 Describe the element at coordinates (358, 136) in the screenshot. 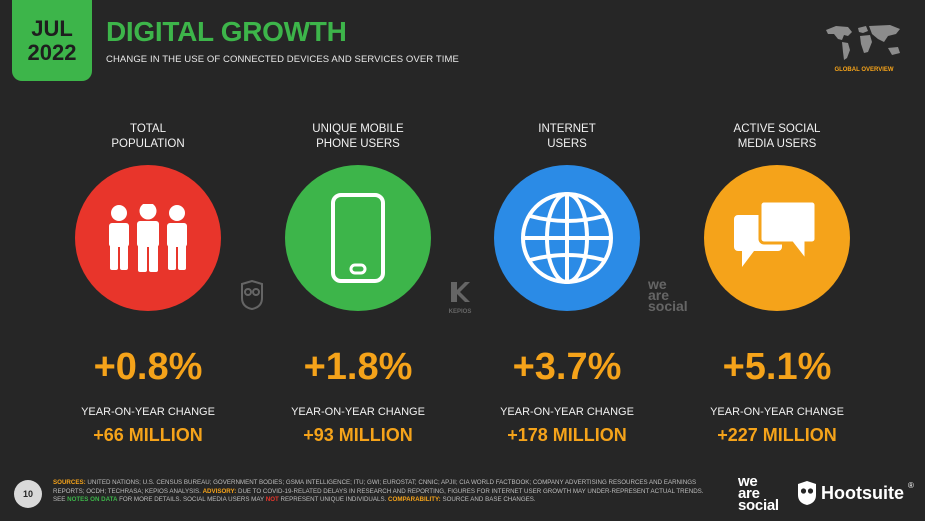

I see `metric-label: UNIQUE MOBILE PHONE USERS` at that location.